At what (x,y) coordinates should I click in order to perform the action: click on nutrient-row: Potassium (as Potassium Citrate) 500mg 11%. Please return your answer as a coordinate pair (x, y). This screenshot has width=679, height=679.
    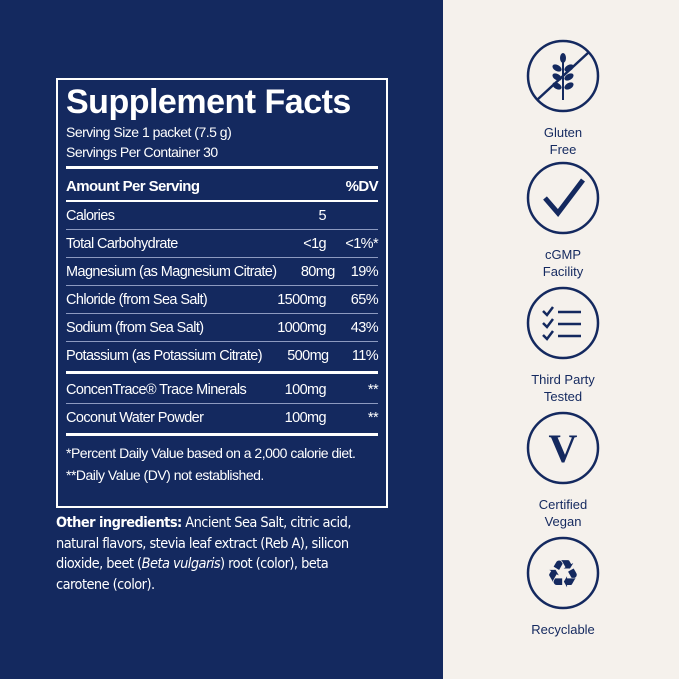
    Looking at the image, I should click on (222, 355).